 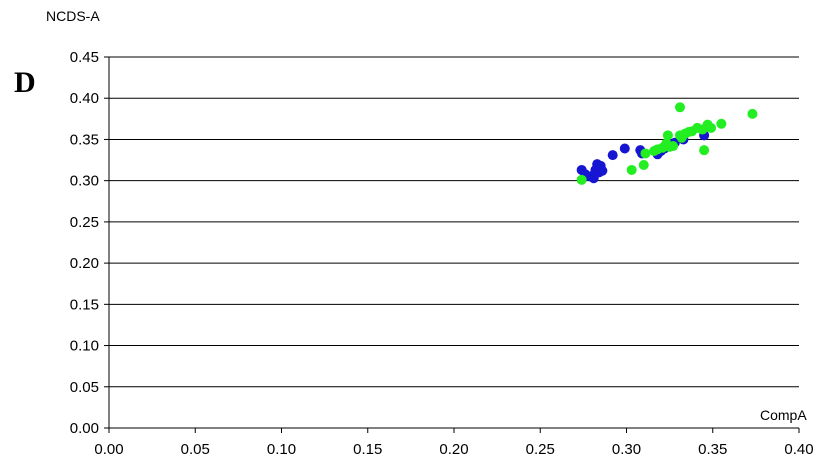 What do you see at coordinates (626, 449) in the screenshot?
I see `x-tick-label: 0.30` at bounding box center [626, 449].